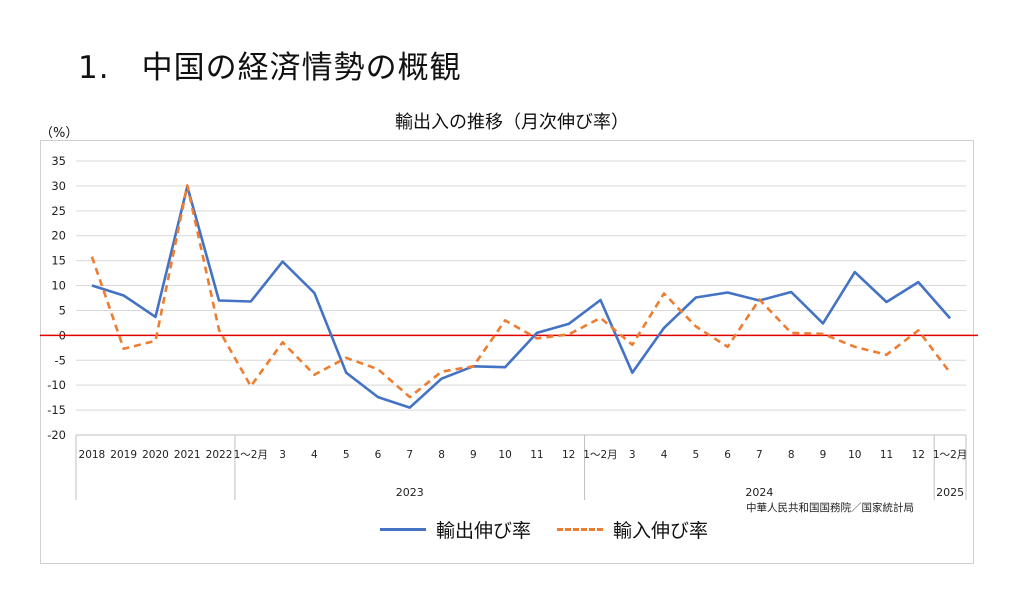 The width and height of the screenshot is (1024, 609). What do you see at coordinates (56, 435) in the screenshot?
I see `y-tick-label: -20` at bounding box center [56, 435].